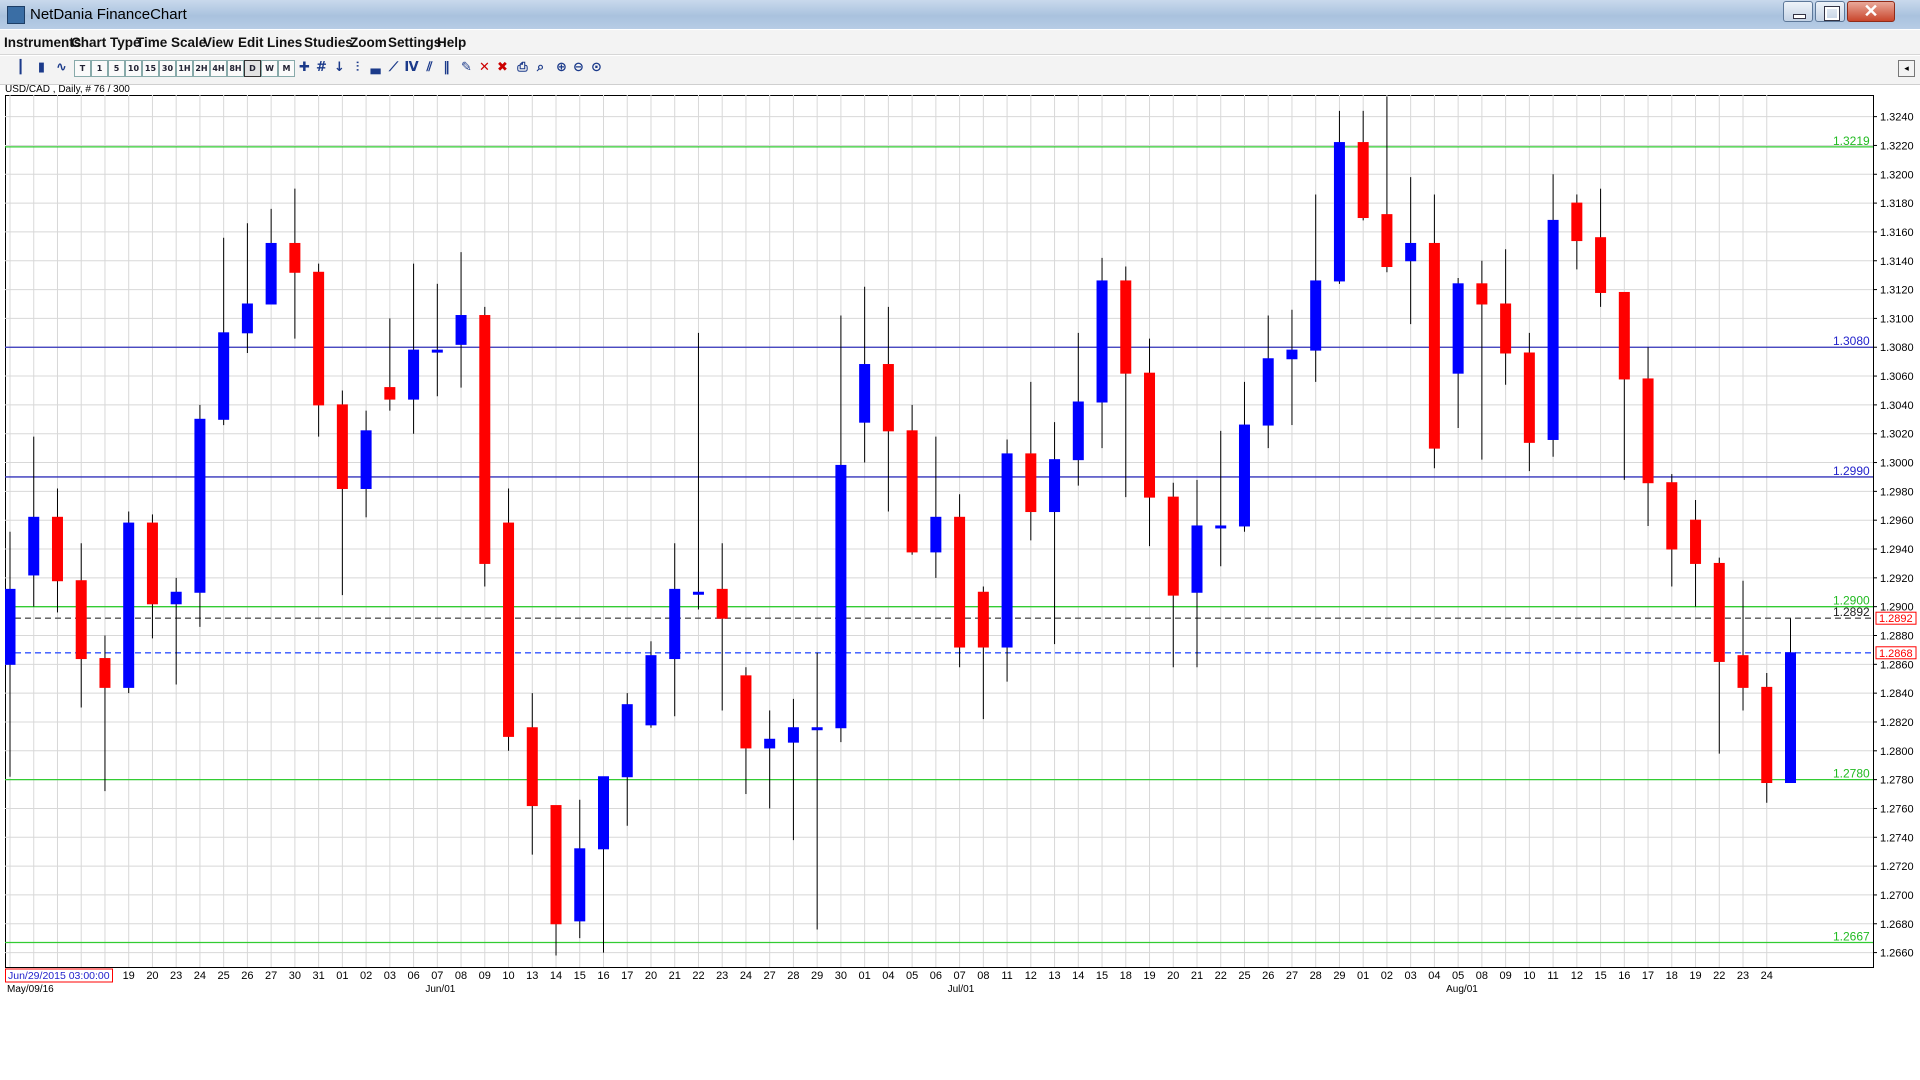 This screenshot has height=1080, width=1920. I want to click on menu-view: View, so click(218, 42).